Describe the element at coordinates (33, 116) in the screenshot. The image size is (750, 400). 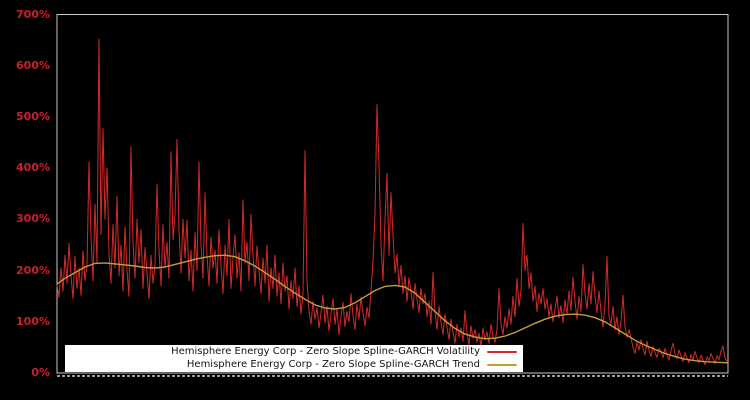
I see `y-tick-label: 500%` at that location.